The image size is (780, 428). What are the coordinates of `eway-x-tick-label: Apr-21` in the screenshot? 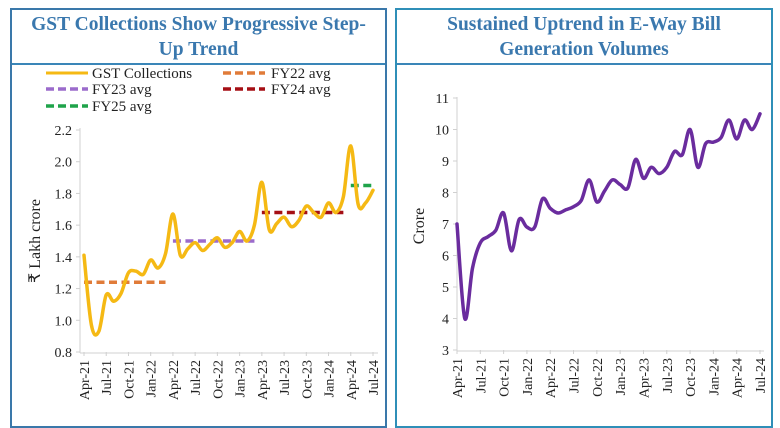 It's located at (458, 378).